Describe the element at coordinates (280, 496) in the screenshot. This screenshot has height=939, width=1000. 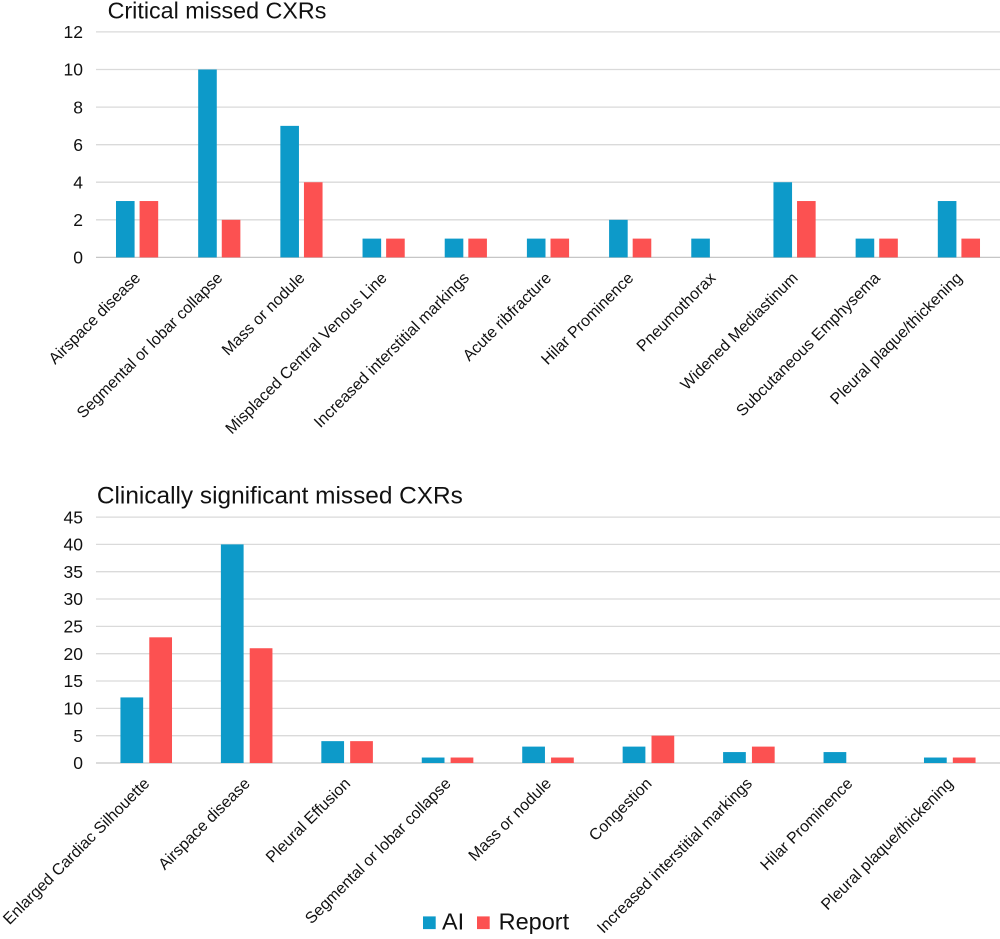
I see `svg-text:Clinically significant missed: Clinically significant missed CXRs` at that location.